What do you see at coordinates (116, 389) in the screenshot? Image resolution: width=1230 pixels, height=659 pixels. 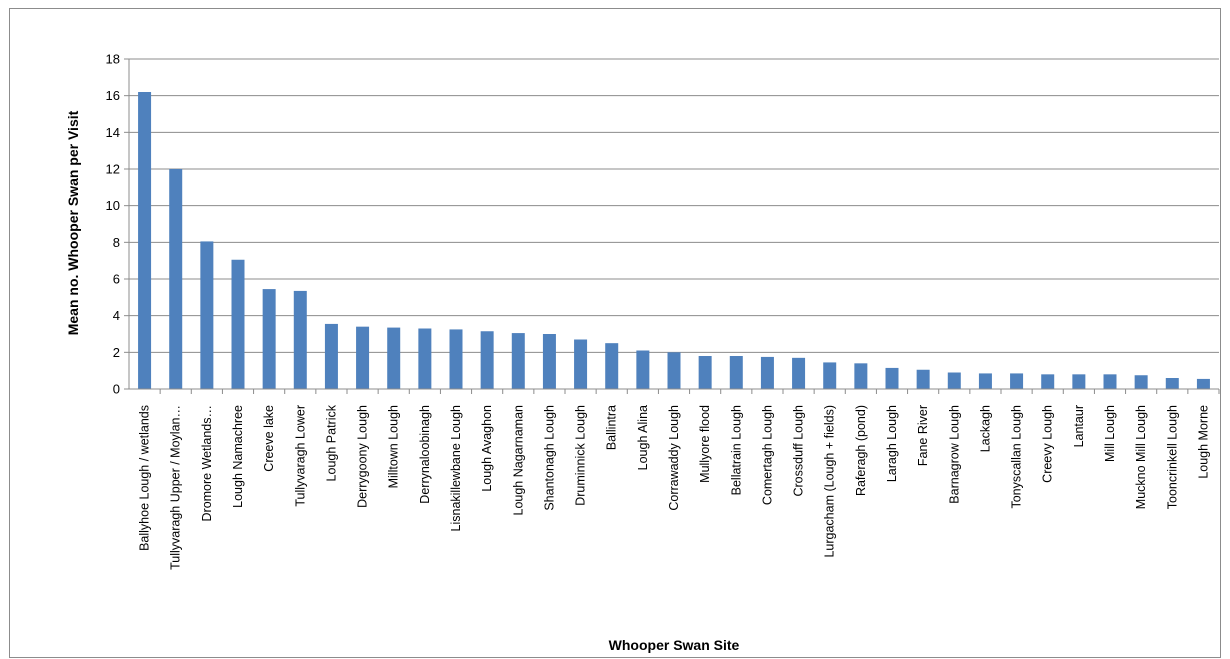 I see `y-tick-label: 0` at bounding box center [116, 389].